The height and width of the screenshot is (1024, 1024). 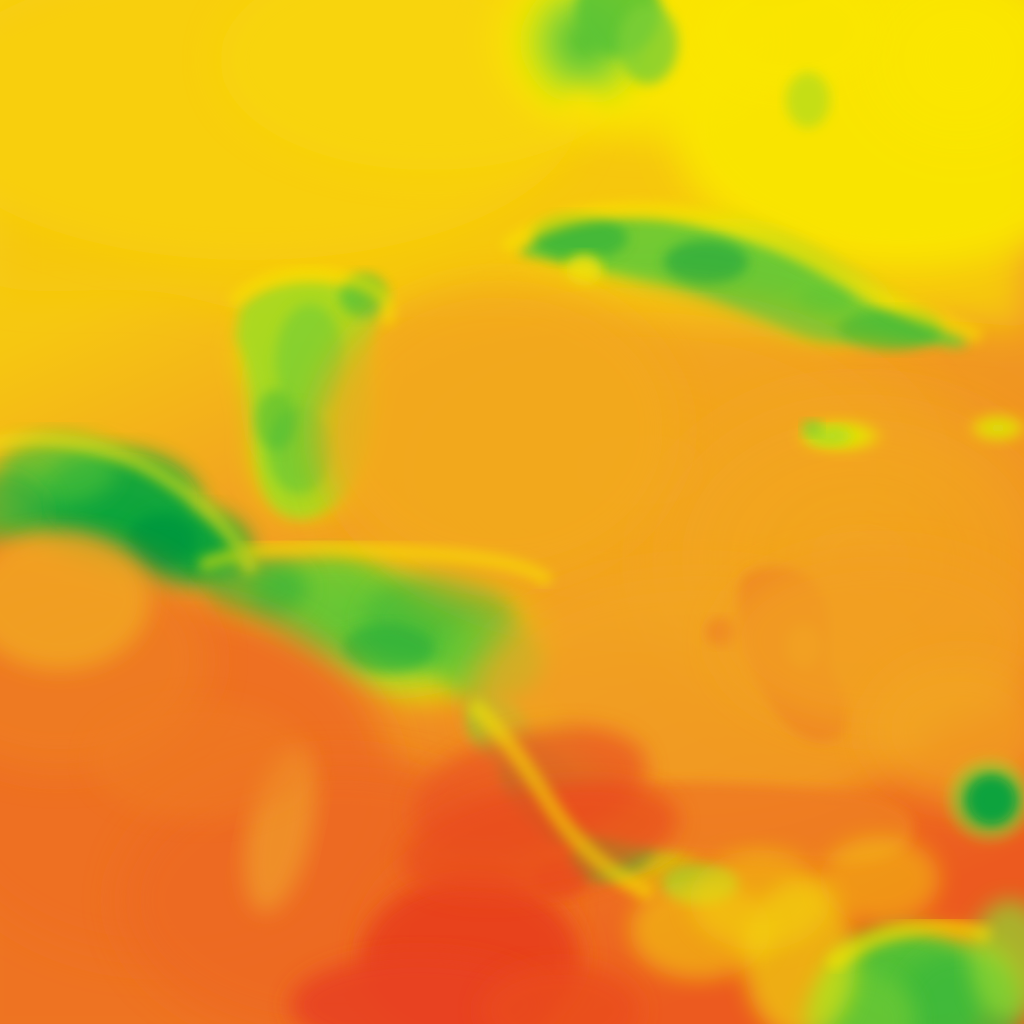 I want to click on venezuela-warm-band, so click(x=857, y=750).